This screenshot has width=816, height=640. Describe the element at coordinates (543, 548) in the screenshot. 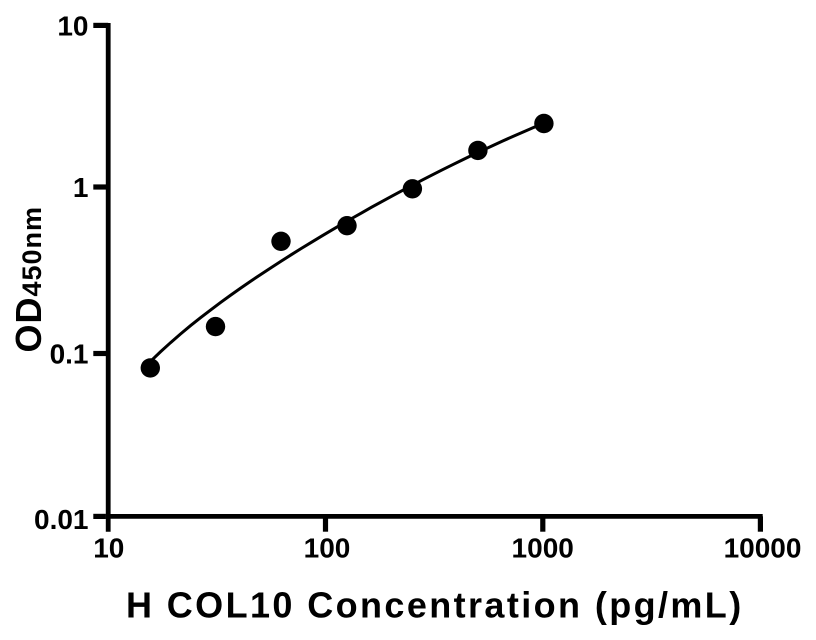

I see `svg-text: 1000` at that location.